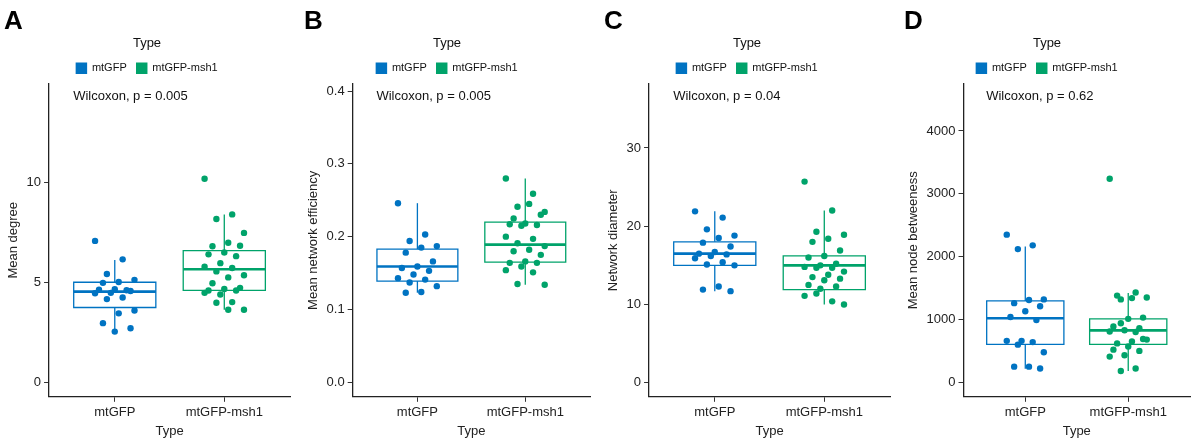 The height and width of the screenshot is (441, 1201). Describe the element at coordinates (313, 19) in the screenshot. I see `chart-title: B` at that location.